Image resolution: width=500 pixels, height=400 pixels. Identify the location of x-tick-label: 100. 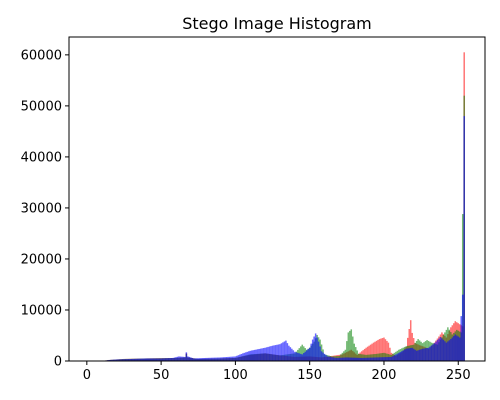
(235, 375).